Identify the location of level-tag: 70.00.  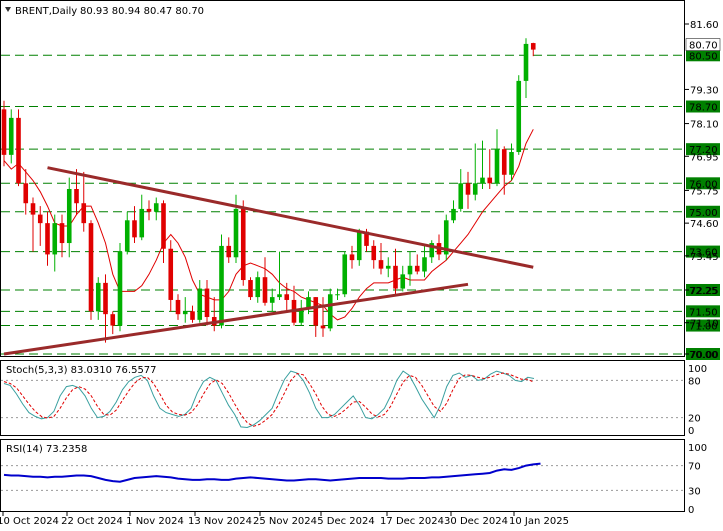
(703, 355).